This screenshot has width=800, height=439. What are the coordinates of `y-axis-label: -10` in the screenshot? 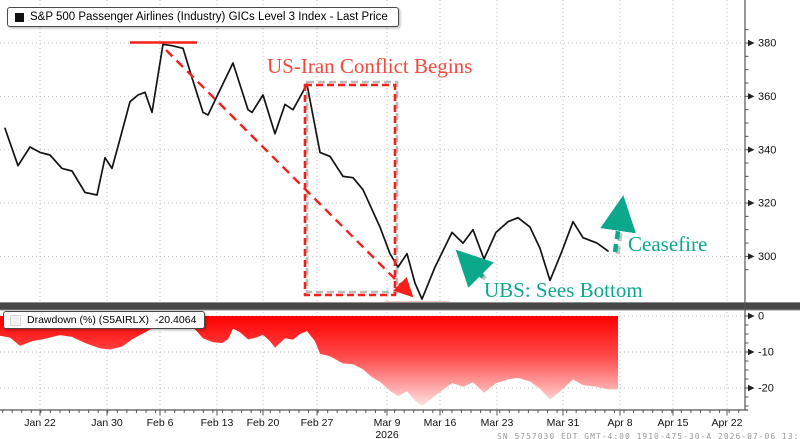 It's located at (766, 353).